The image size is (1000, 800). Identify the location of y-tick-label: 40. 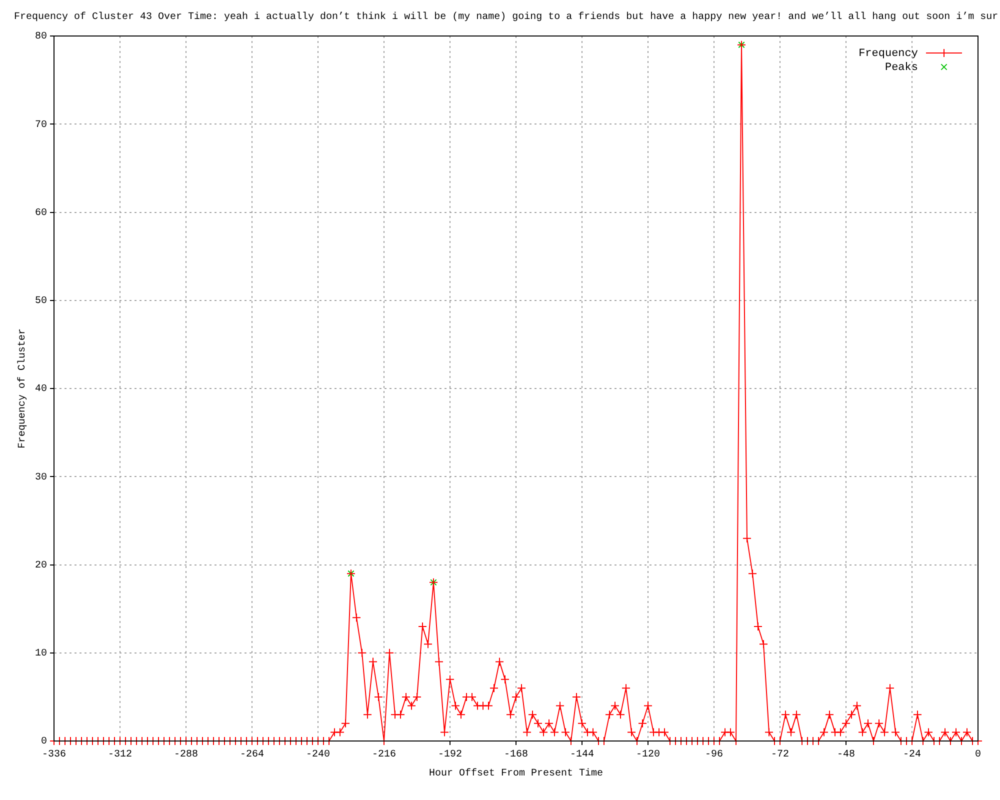
(40, 390).